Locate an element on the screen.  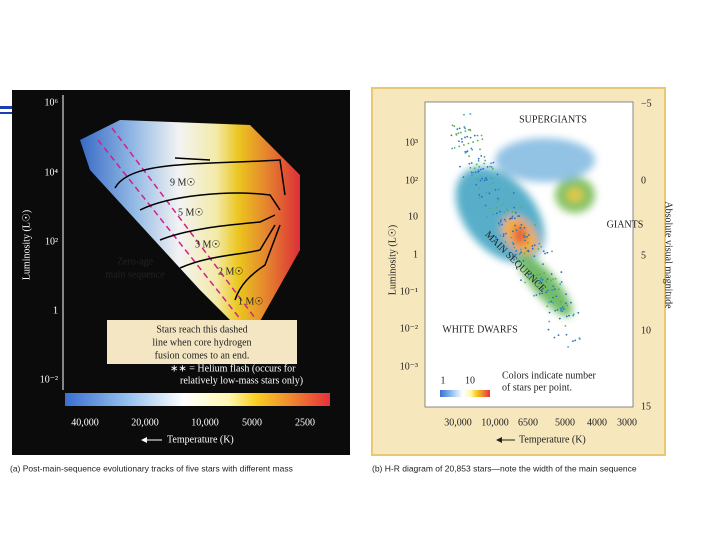
region-label: WHITE DWARFS is located at coordinates (479, 329).